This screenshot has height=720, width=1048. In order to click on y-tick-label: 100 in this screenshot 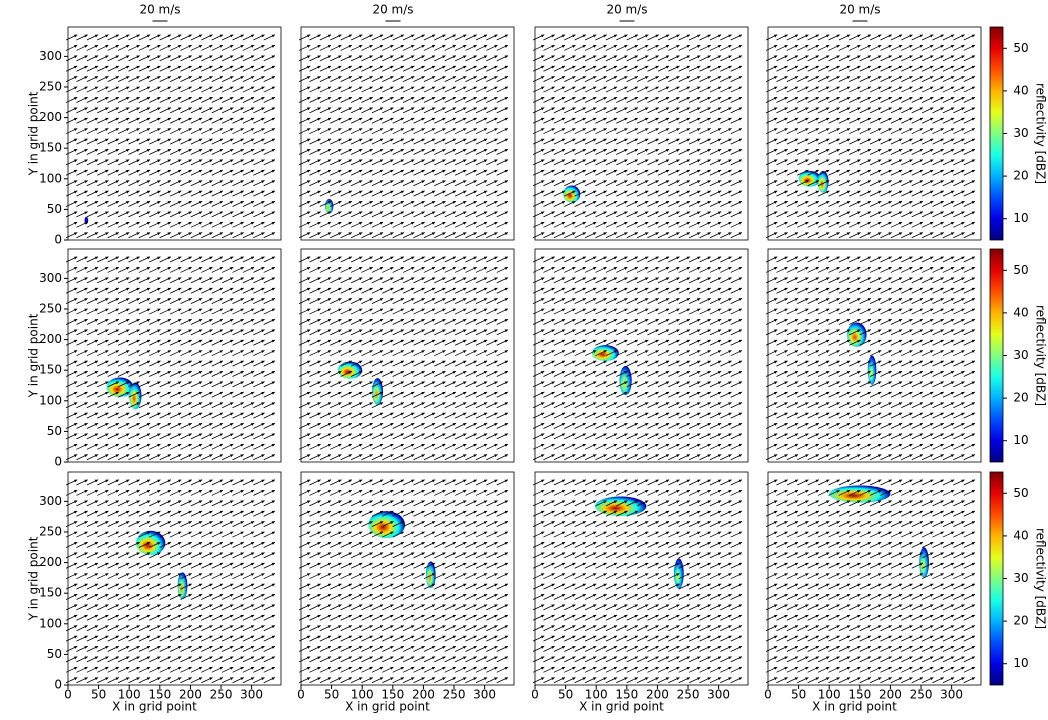, I will do `click(50, 178)`.